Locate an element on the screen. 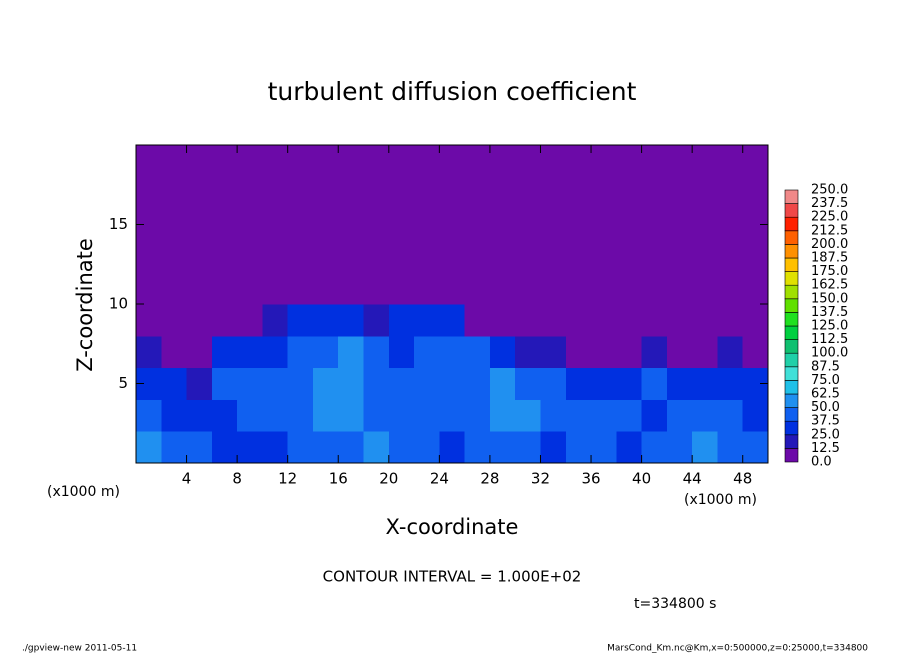 The height and width of the screenshot is (654, 904). colorbar-label: 225.0 is located at coordinates (829, 217).